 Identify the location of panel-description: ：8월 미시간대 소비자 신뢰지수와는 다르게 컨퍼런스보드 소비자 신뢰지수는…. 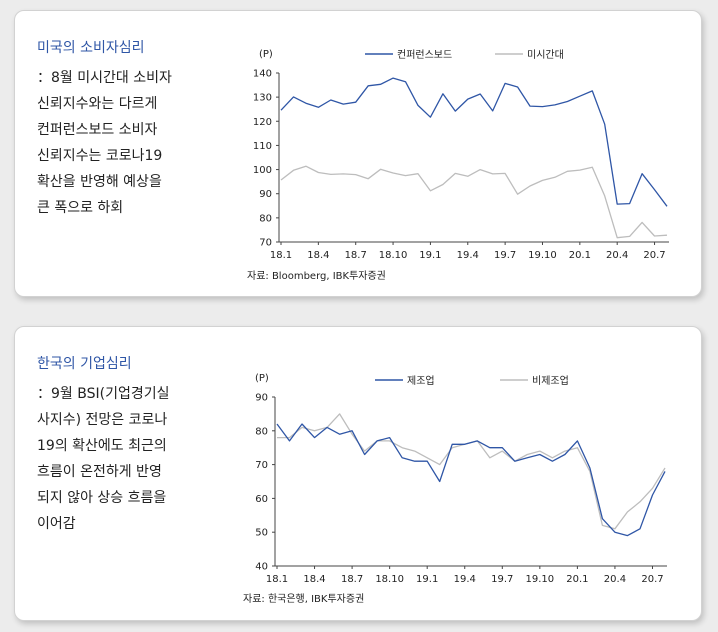
(104, 143).